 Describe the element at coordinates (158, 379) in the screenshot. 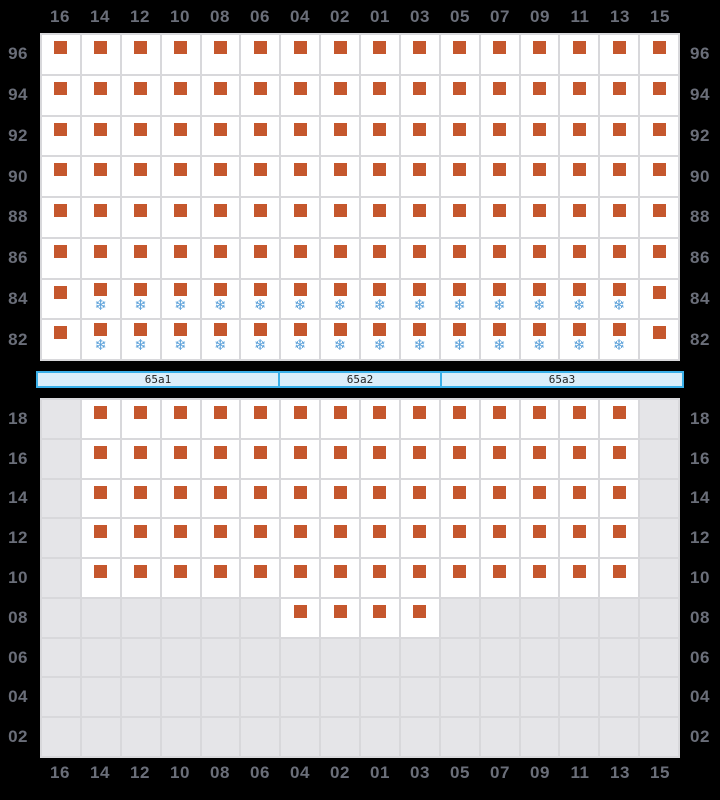

I see `bay-section-65a1: 65a1` at that location.